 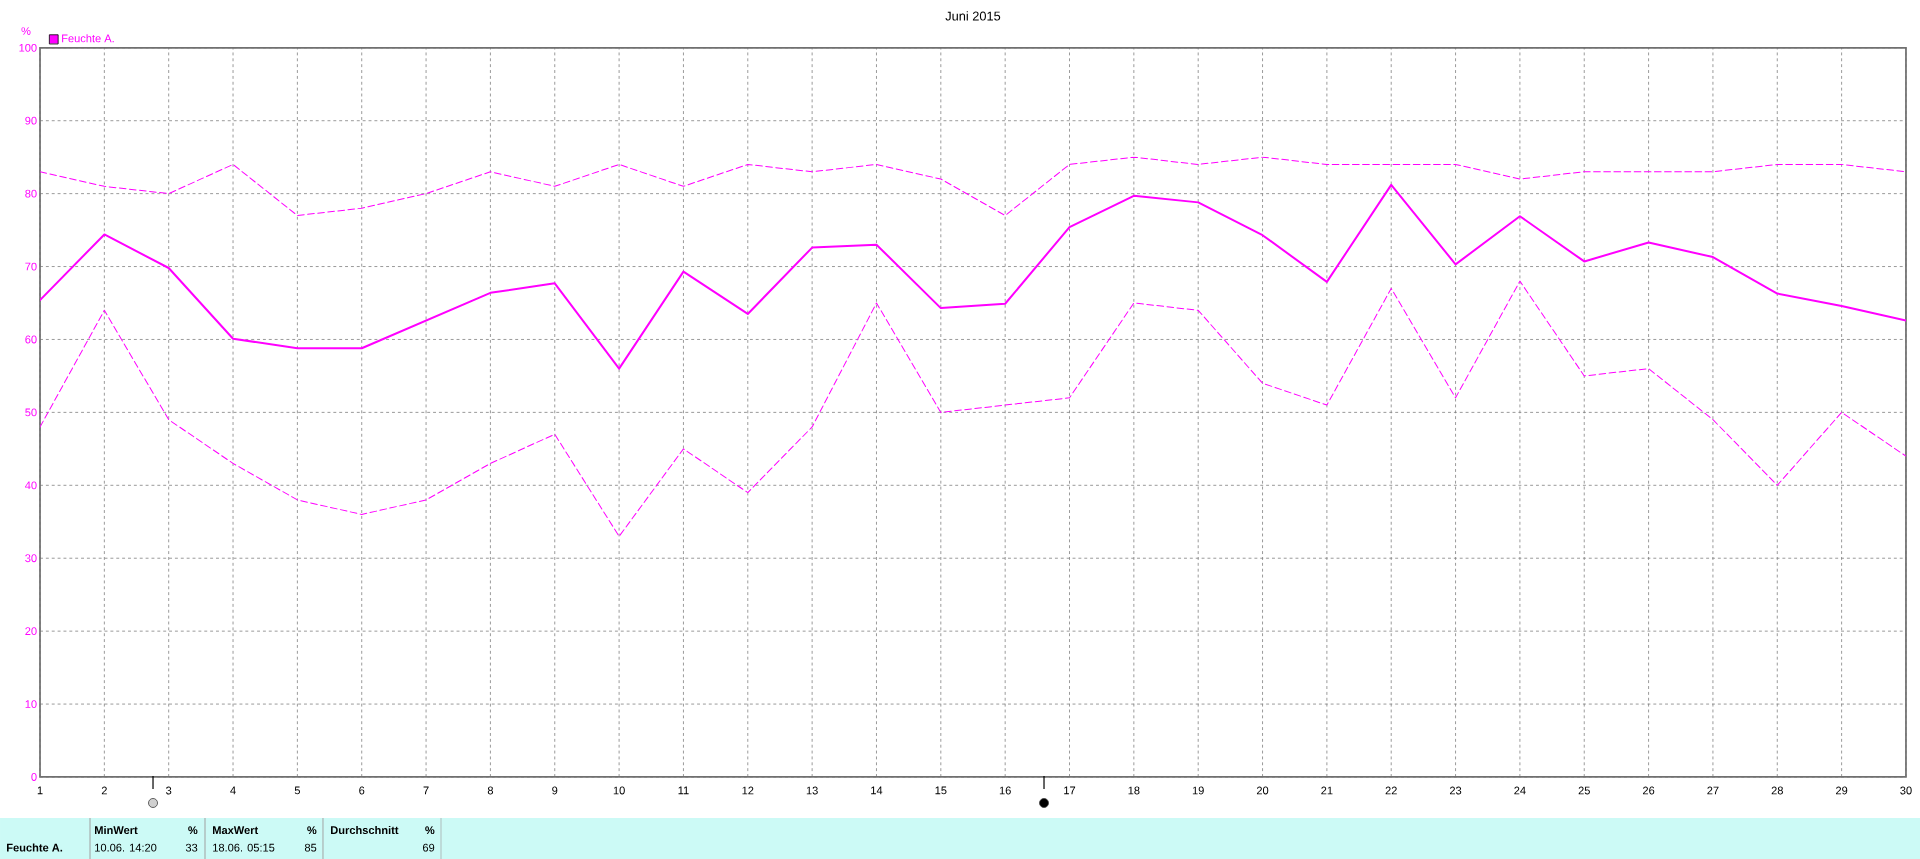 What do you see at coordinates (236, 830) in the screenshot?
I see `text: MaxWert` at bounding box center [236, 830].